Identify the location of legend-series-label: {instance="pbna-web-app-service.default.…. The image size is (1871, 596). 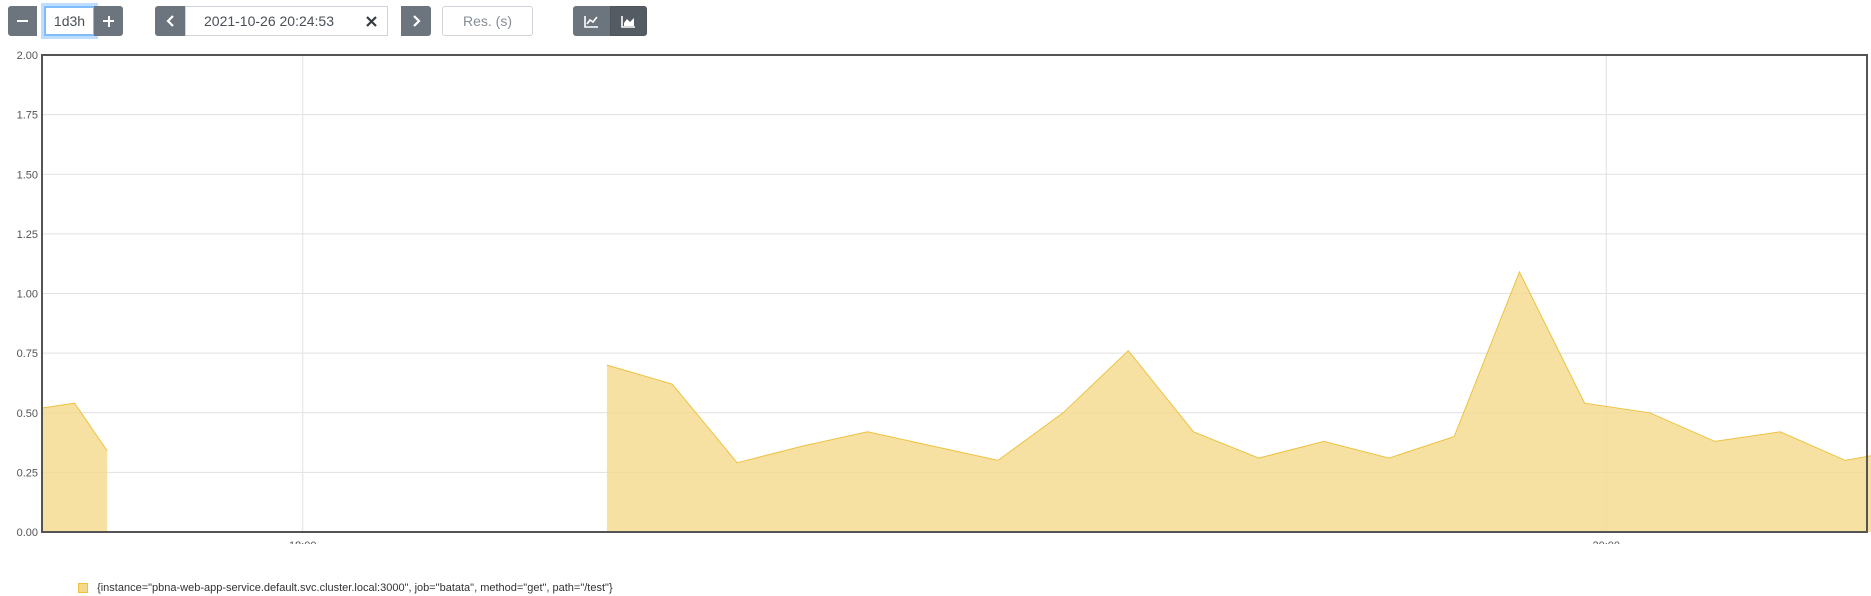
(355, 588).